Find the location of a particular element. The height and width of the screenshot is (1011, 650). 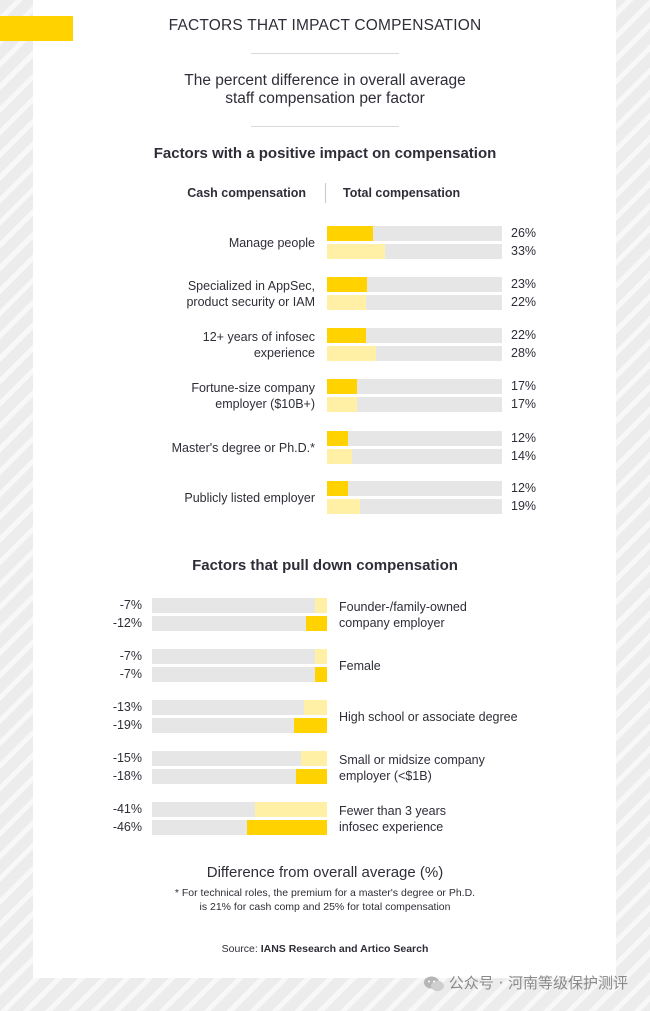

category-label: Fortune-size company employer ($10B+) is located at coordinates (217, 396).